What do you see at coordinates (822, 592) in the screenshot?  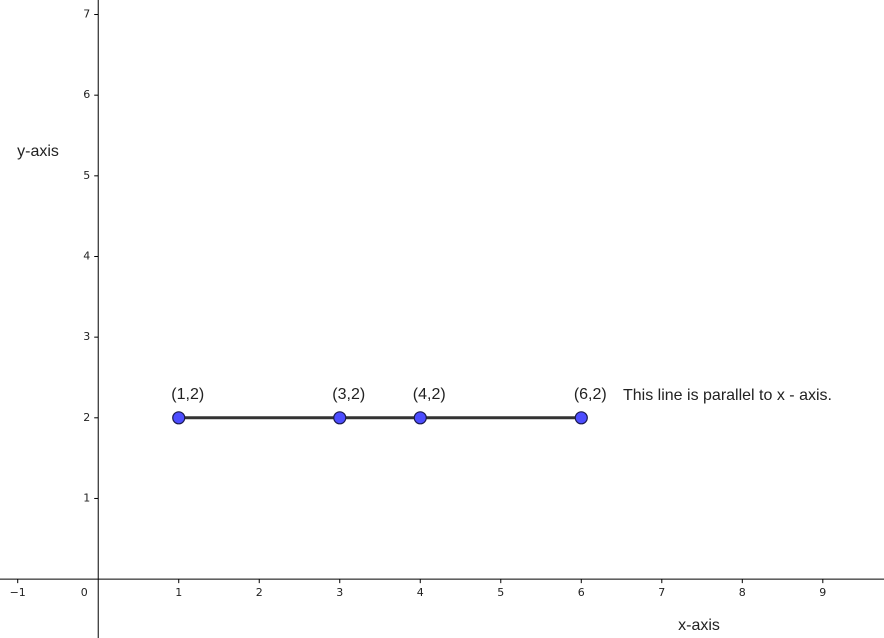 I see `x-tick-label: 9` at bounding box center [822, 592].